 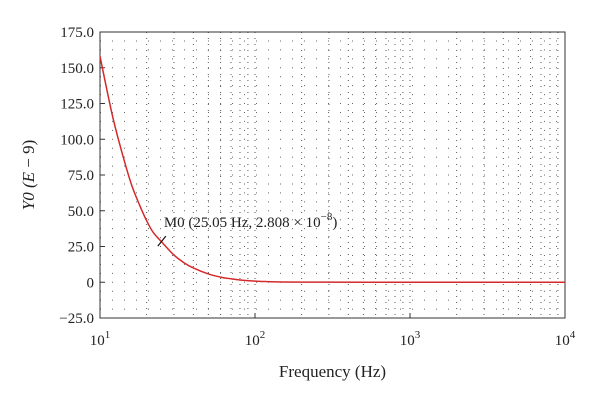 What do you see at coordinates (332, 371) in the screenshot?
I see `x-axis-title: Frequency (Hz)` at bounding box center [332, 371].